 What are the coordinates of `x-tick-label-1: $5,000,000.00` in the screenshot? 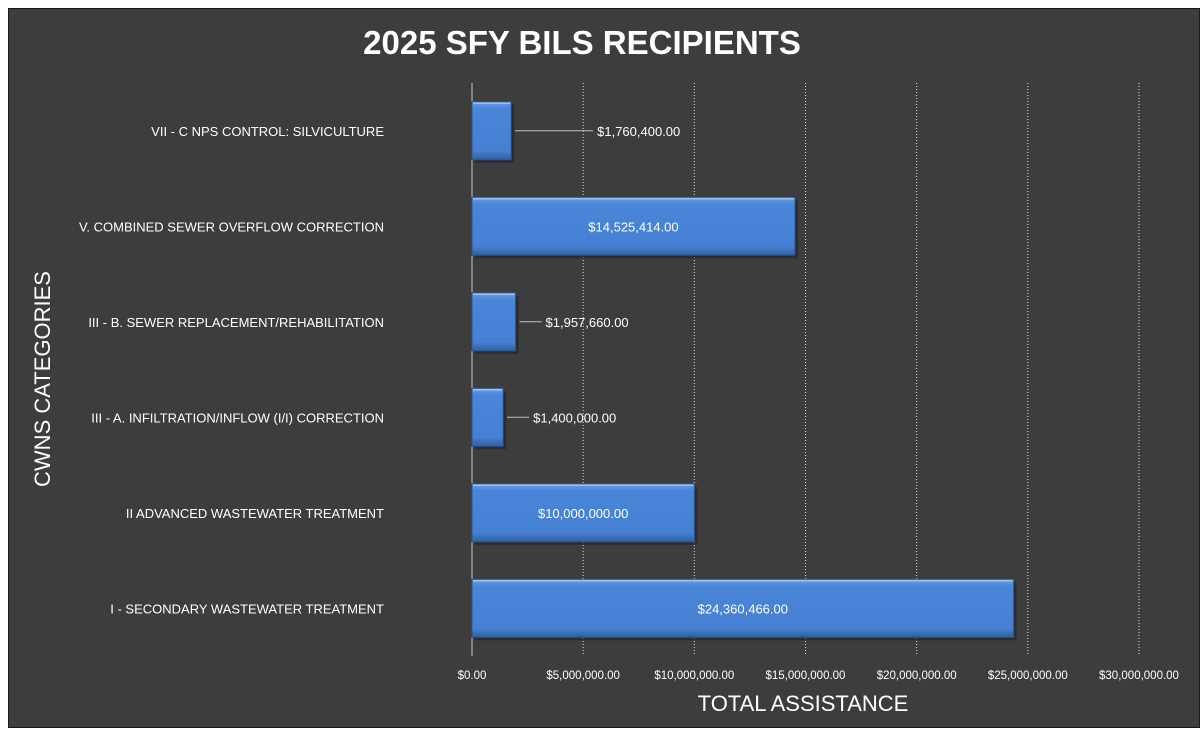 It's located at (583, 676).